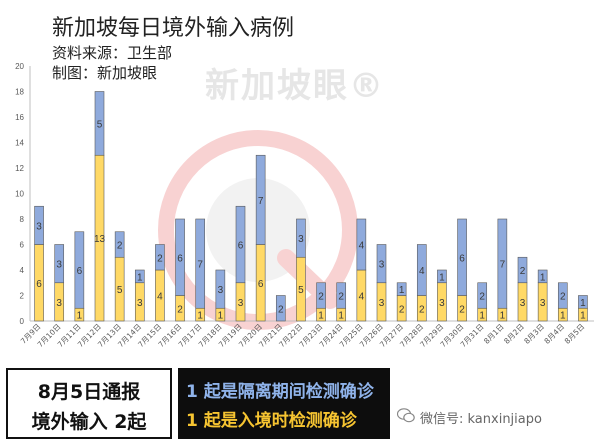  Describe the element at coordinates (534, 334) in the screenshot. I see `x-tick-label: 8月3日` at that location.